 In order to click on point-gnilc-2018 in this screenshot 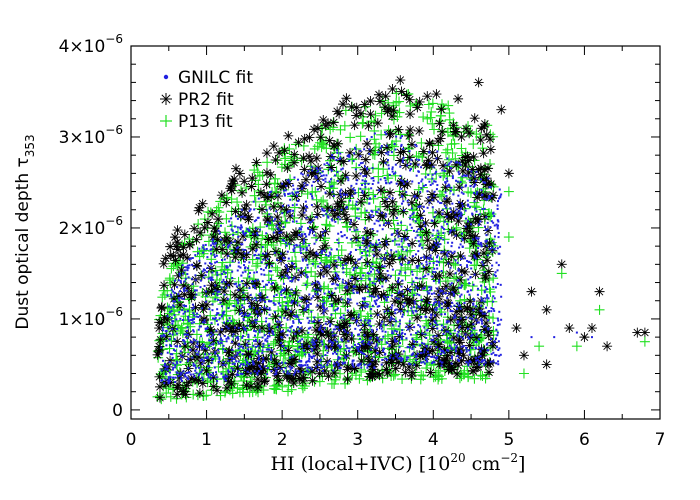, I will do `click(264, 335)`.